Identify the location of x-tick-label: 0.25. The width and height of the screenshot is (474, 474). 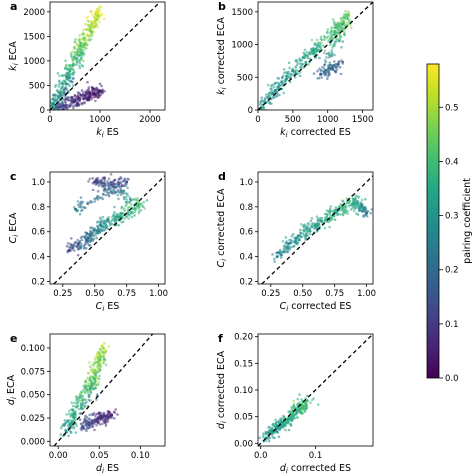
(62, 294).